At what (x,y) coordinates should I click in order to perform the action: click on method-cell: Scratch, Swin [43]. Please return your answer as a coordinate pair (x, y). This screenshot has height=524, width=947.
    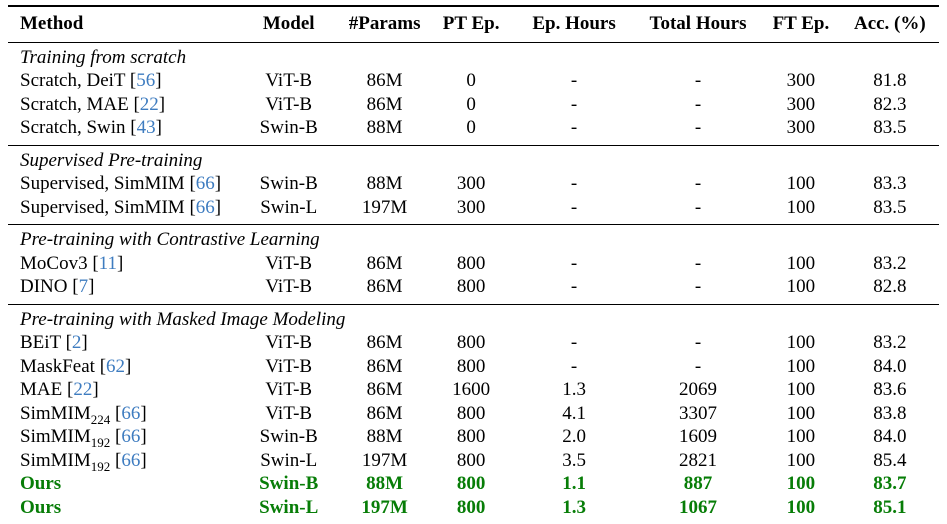
    Looking at the image, I should click on (91, 127).